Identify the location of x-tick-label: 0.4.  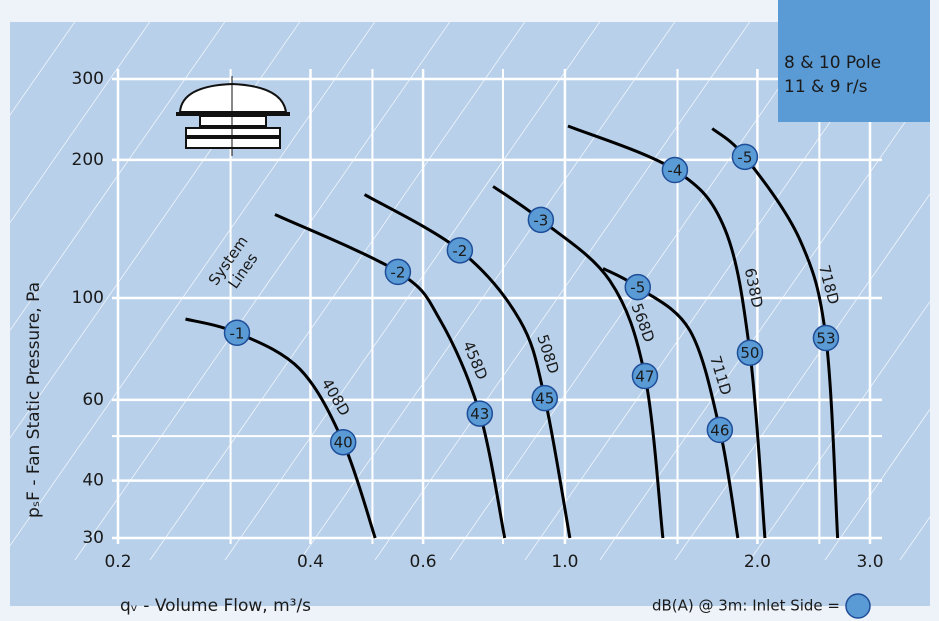
(310, 562).